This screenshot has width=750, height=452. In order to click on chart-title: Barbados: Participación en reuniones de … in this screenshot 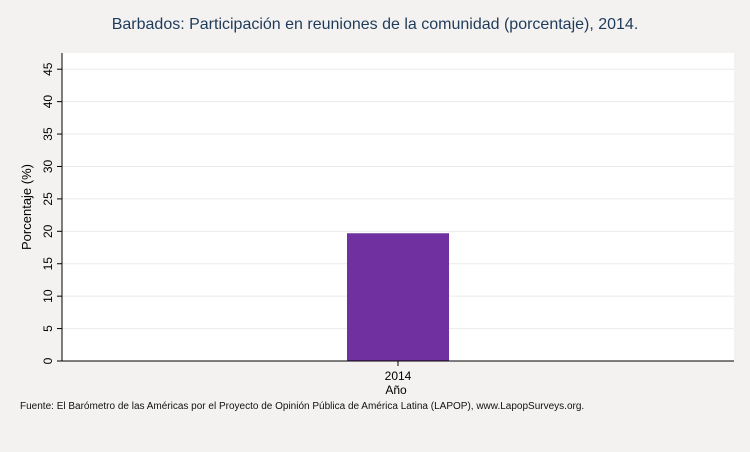, I will do `click(375, 24)`.